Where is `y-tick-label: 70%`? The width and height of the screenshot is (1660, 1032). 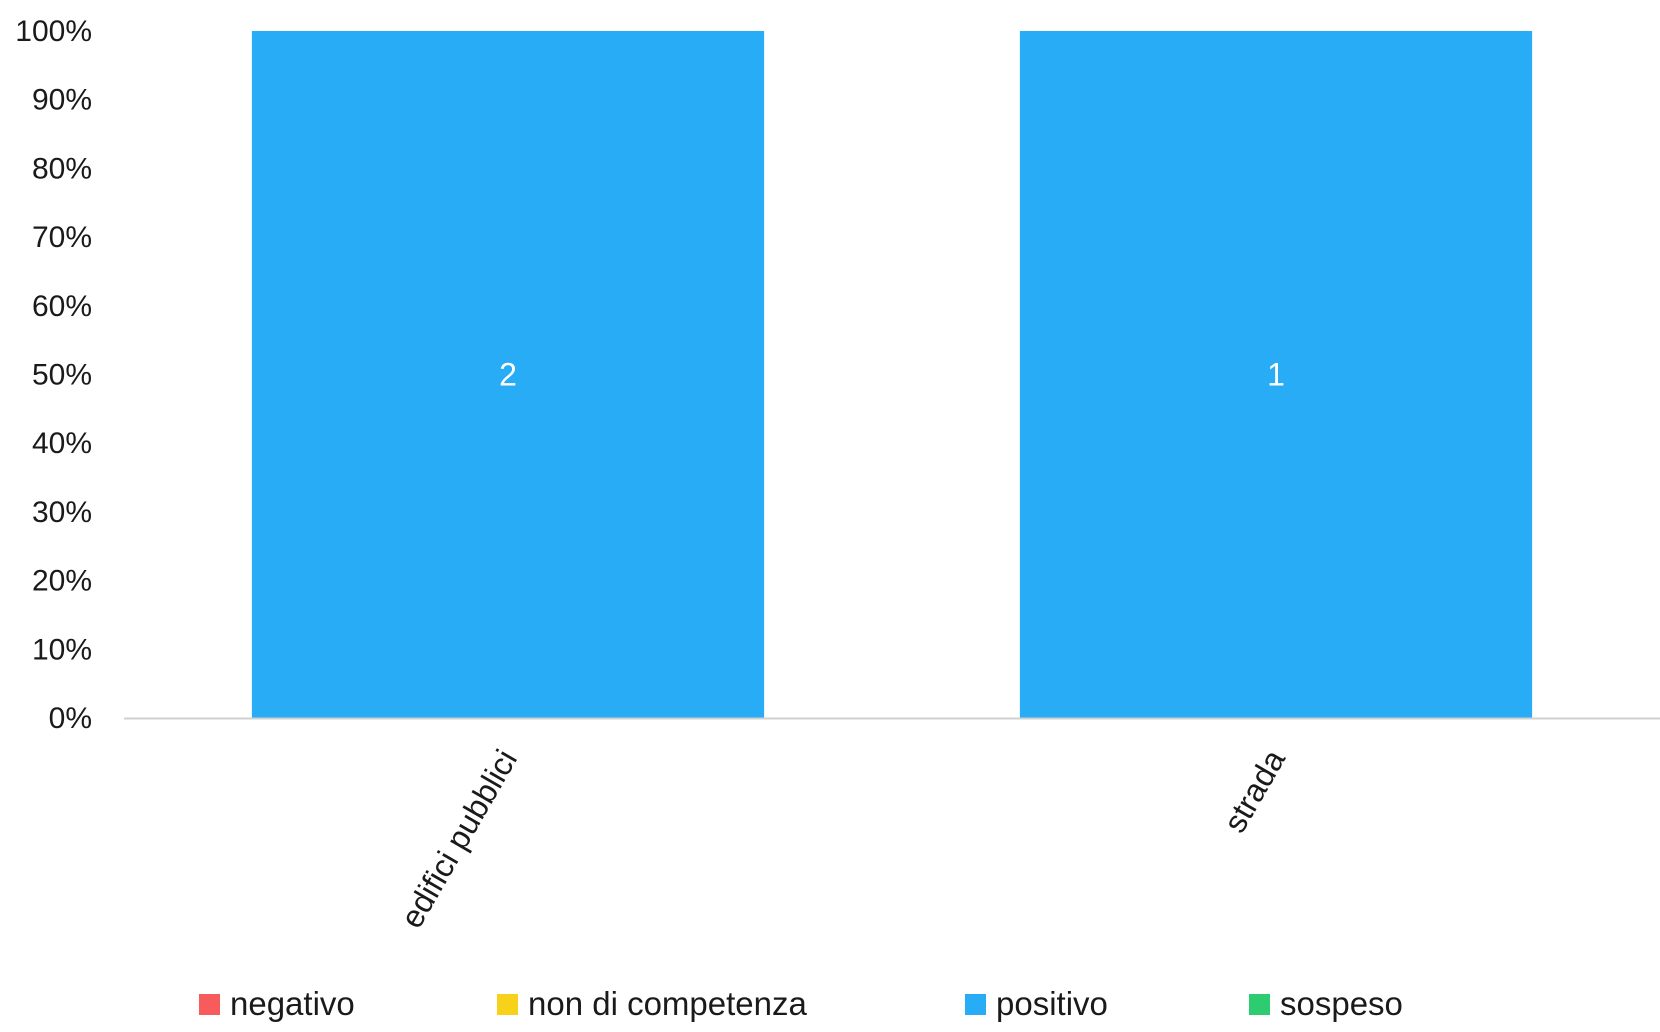 y-tick-label: 70% is located at coordinates (62, 237).